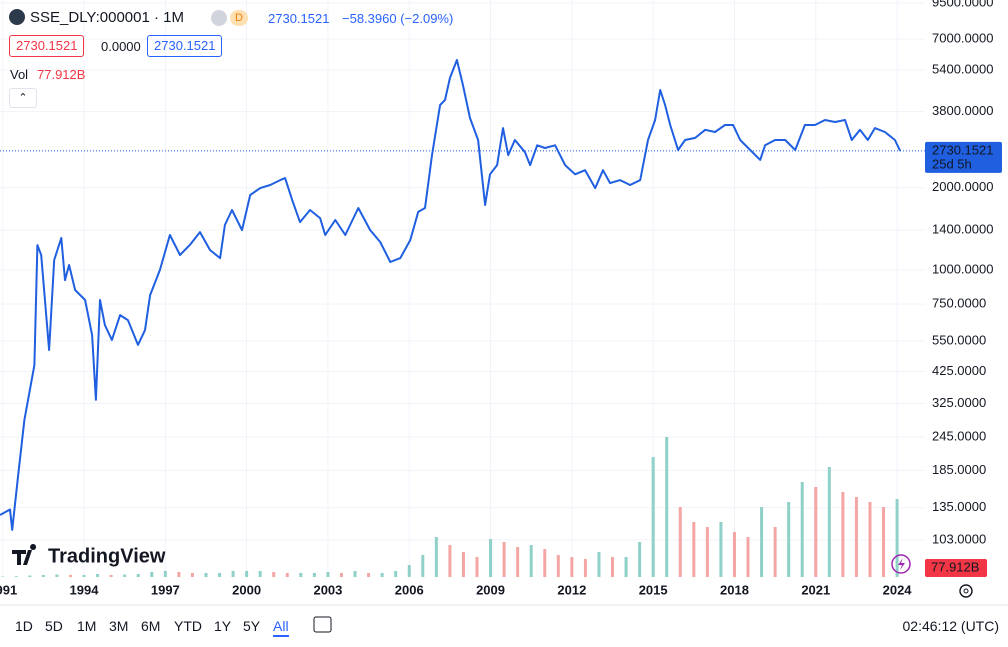 The width and height of the screenshot is (1008, 647). Describe the element at coordinates (61, 74) in the screenshot. I see `volume-legend-value: 77.912B` at that location.